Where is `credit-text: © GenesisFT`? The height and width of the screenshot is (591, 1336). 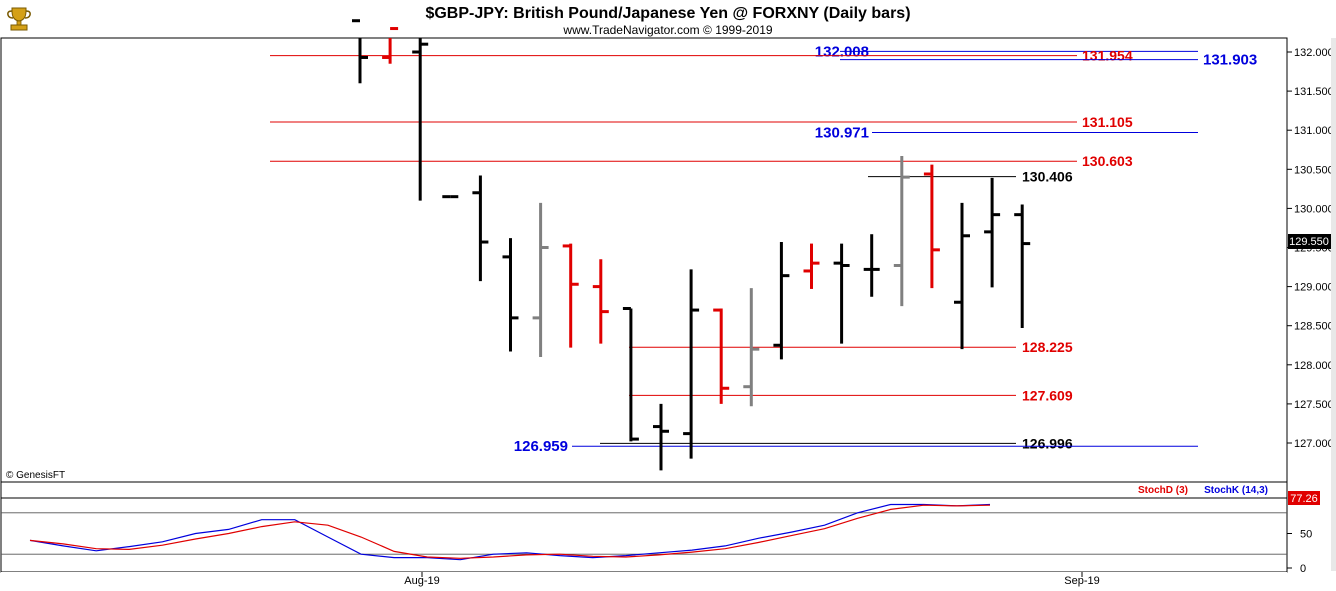
credit-text: © GenesisFT is located at coordinates (35, 475).